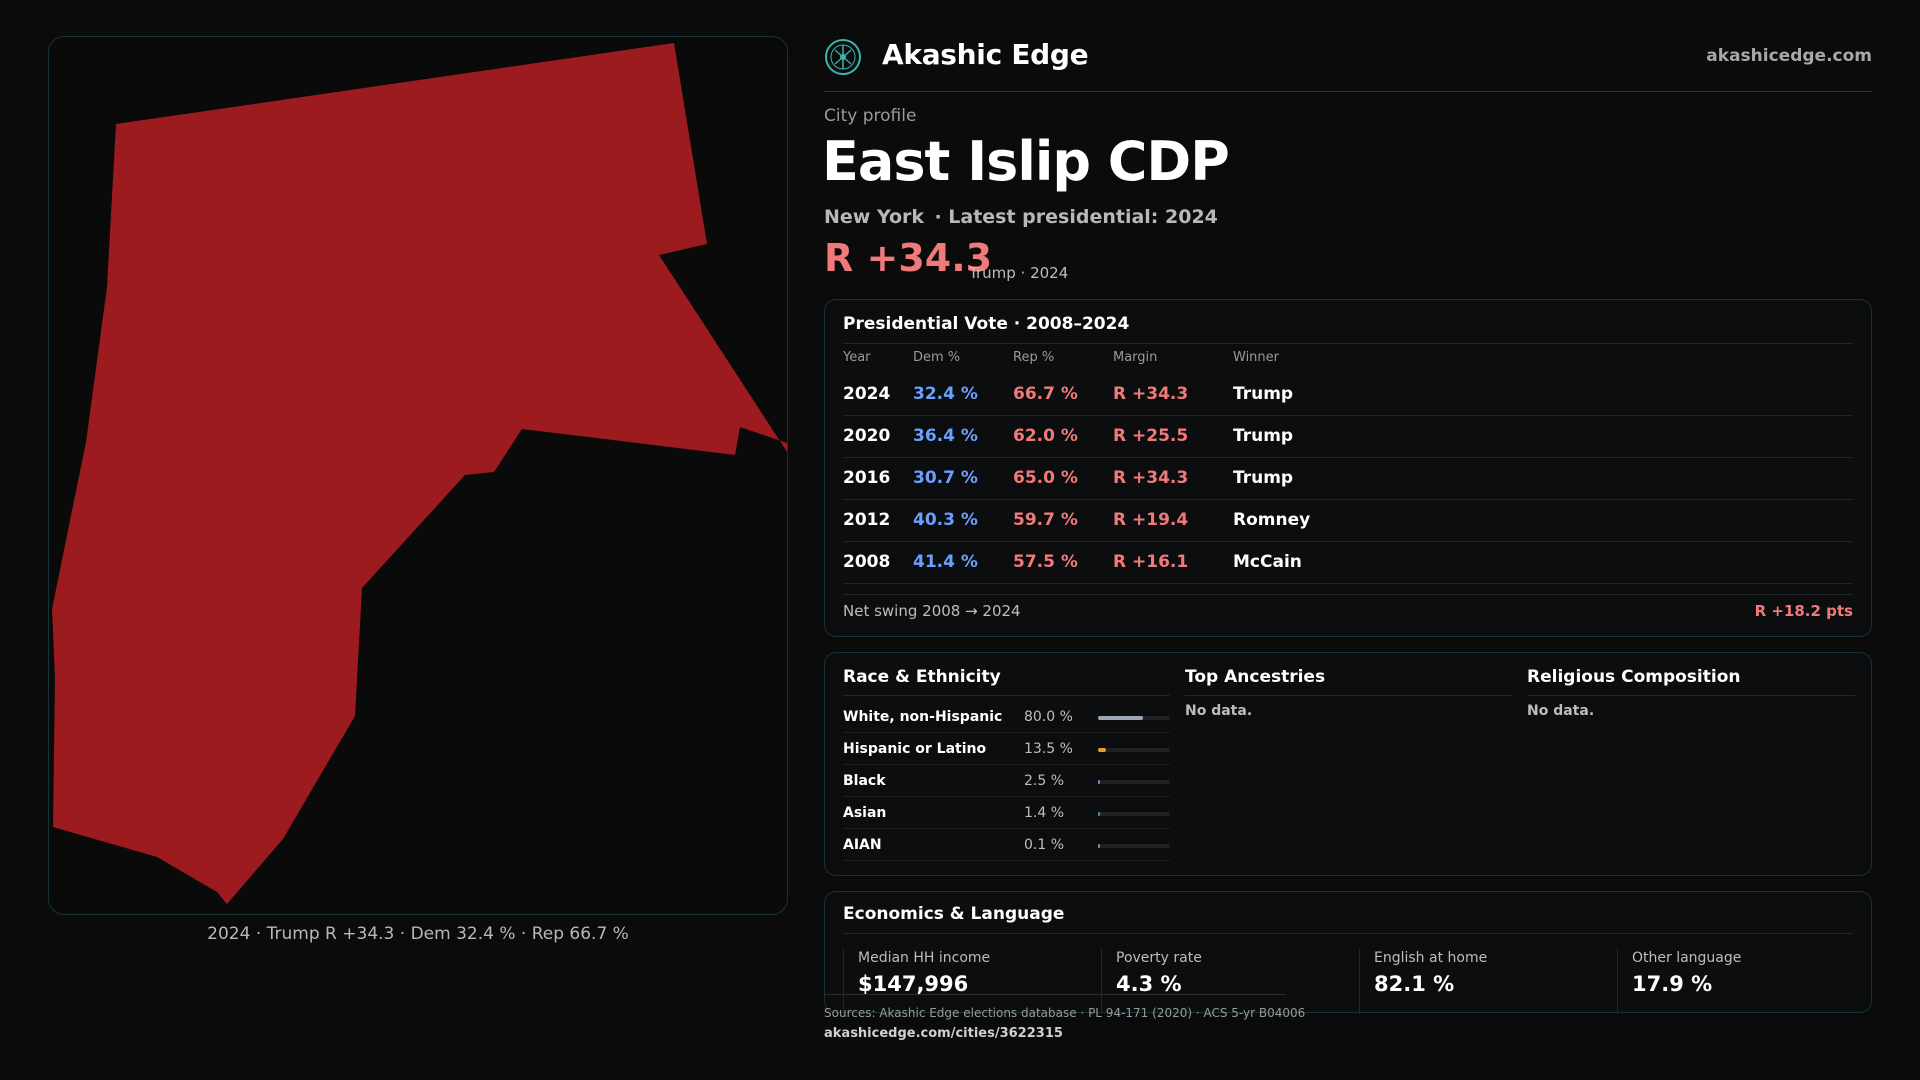 This screenshot has width=1920, height=1080. Describe the element at coordinates (986, 324) in the screenshot. I see `card-title: Presidential Vote · 2008–2024` at that location.